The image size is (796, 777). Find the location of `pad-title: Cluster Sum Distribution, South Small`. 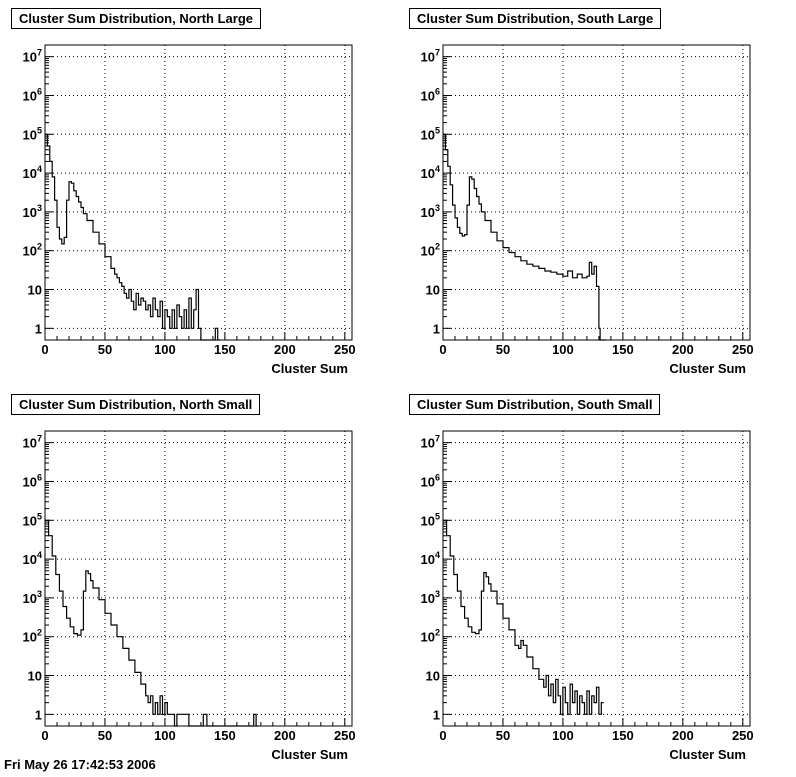

pad-title: Cluster Sum Distribution, South Small is located at coordinates (535, 404).